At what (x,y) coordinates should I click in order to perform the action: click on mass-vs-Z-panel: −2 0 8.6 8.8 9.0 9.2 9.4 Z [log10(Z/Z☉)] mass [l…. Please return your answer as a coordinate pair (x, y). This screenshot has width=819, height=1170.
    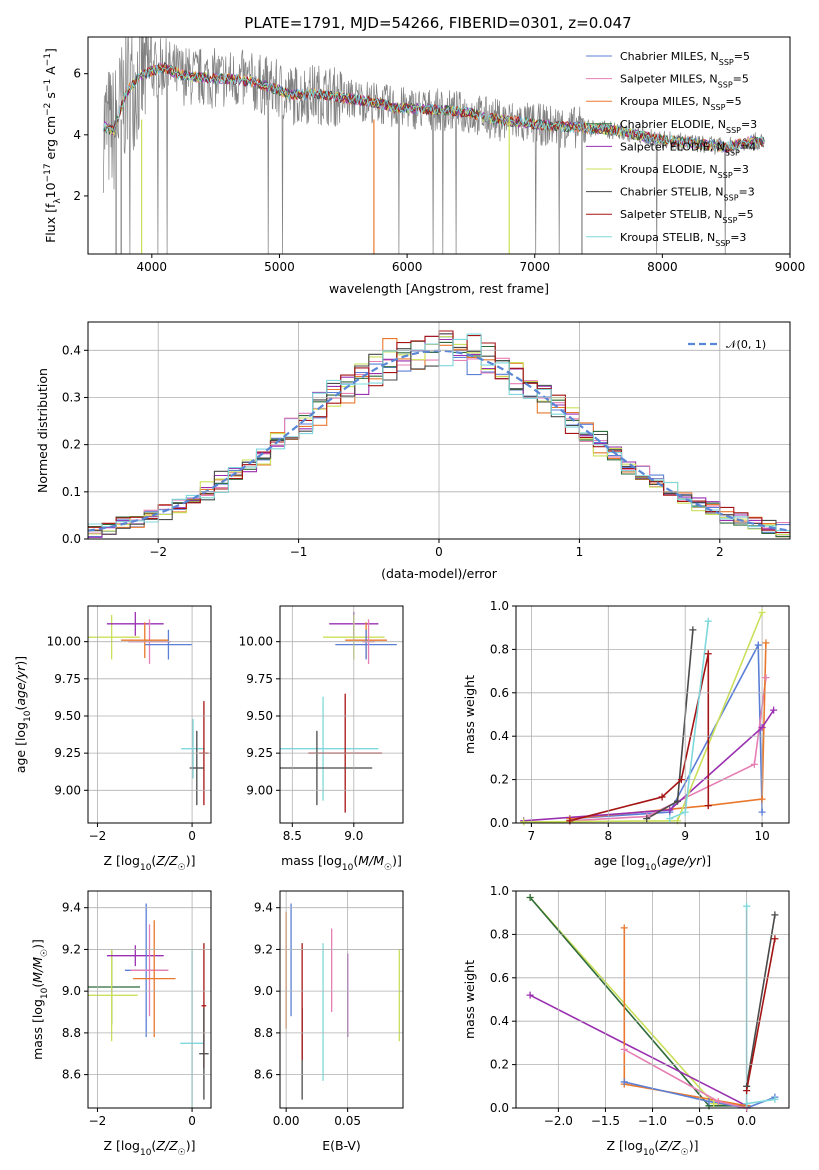
    Looking at the image, I should click on (121, 1024).